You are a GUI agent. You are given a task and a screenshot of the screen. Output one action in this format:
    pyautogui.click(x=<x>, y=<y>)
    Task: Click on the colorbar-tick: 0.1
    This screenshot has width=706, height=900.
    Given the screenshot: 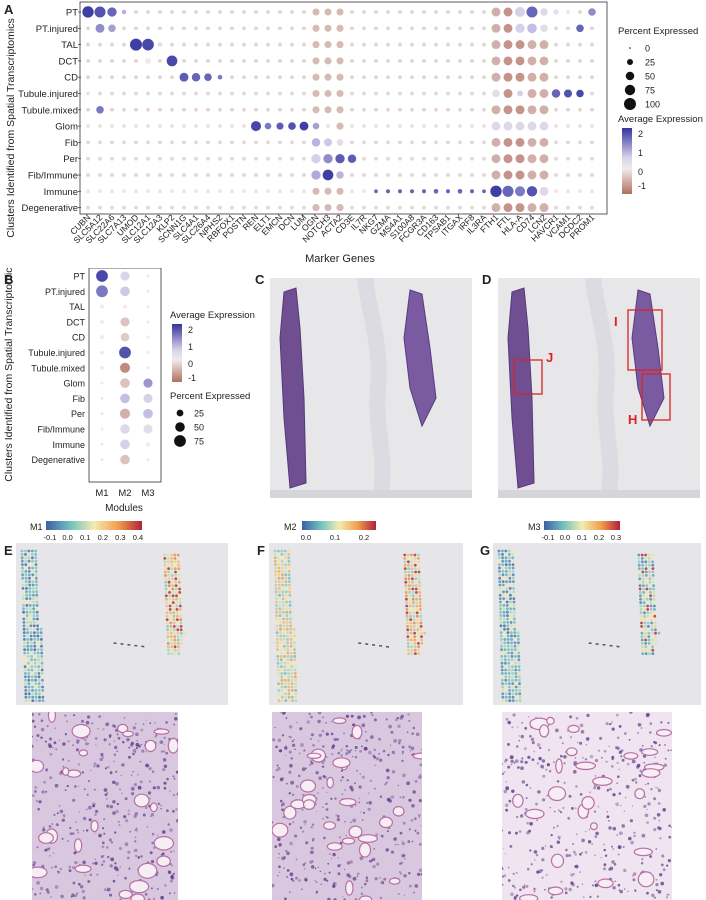 What is the action you would take?
    pyautogui.click(x=582, y=537)
    